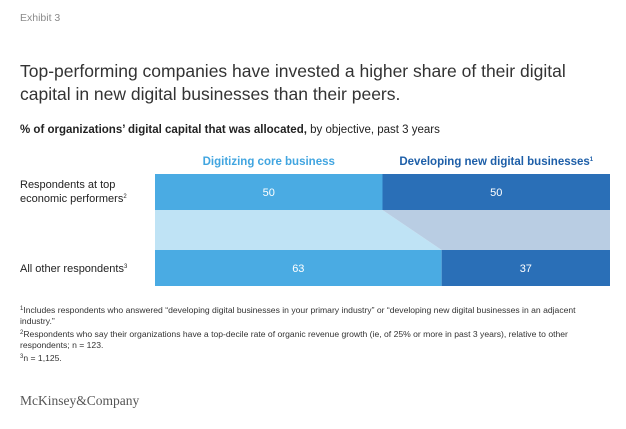  Describe the element at coordinates (298, 230) in the screenshot. I see `connector-band-digitizing` at that location.